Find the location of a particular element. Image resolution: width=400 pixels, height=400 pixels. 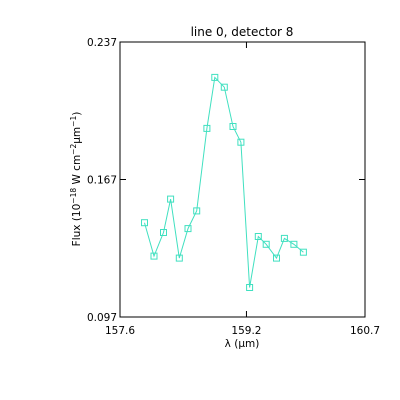

x-tick-label: 160.7 is located at coordinates (365, 331).